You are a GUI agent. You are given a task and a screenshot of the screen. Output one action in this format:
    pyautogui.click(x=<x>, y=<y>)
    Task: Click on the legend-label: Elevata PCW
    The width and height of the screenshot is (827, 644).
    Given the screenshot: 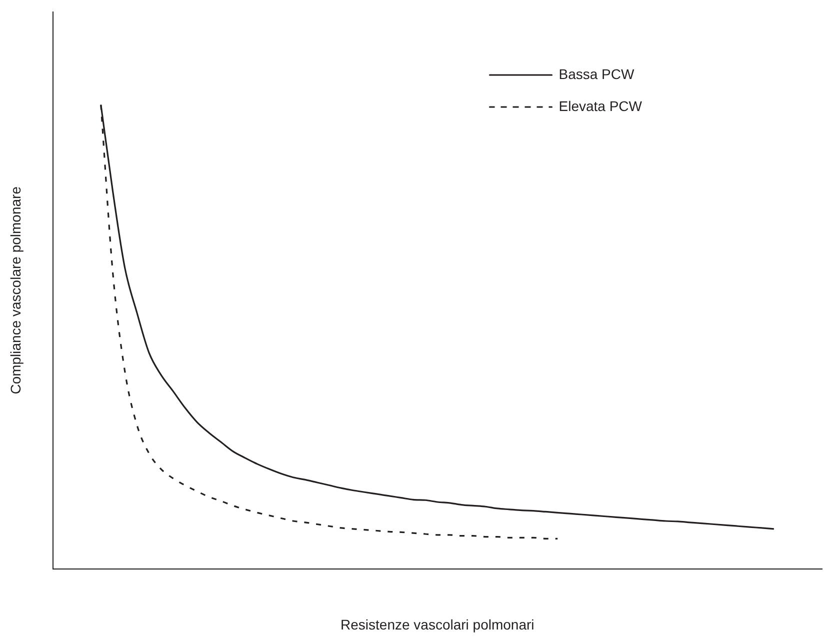 What is the action you would take?
    pyautogui.click(x=600, y=106)
    